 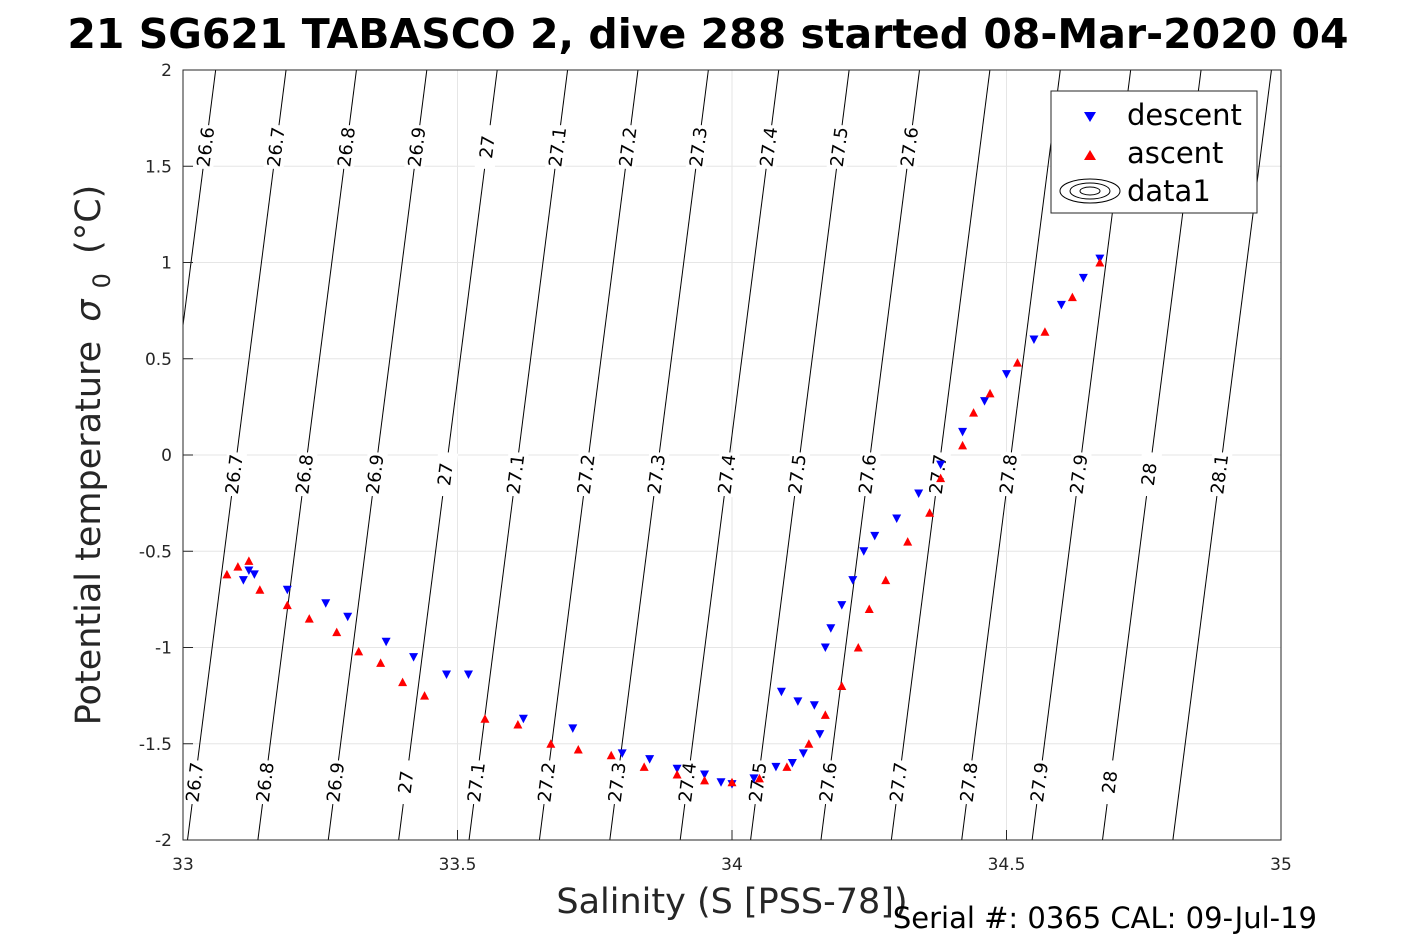 I want to click on density-contour-line, so click(x=200, y=200).